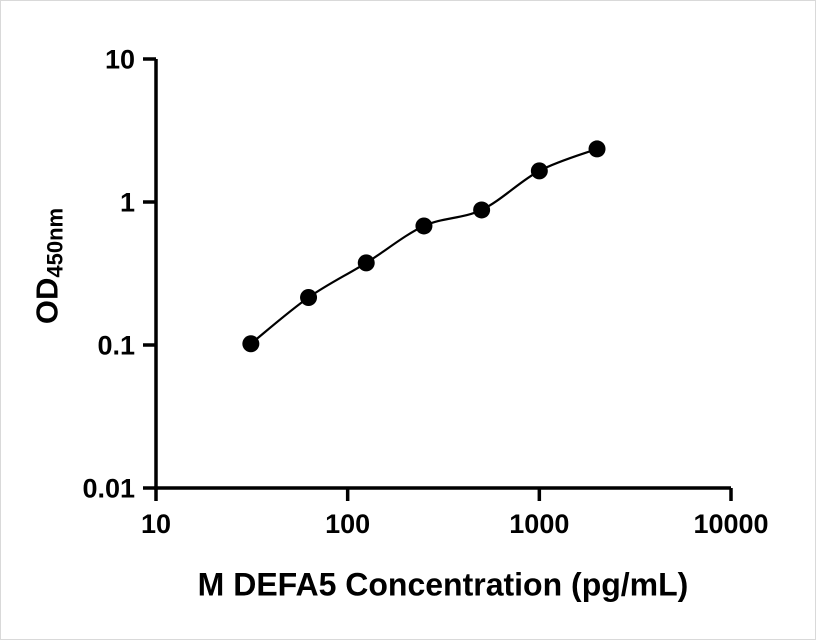  I want to click on x-axis-title-text: M DEFA5 Concentration (pg/mL), so click(443, 584).